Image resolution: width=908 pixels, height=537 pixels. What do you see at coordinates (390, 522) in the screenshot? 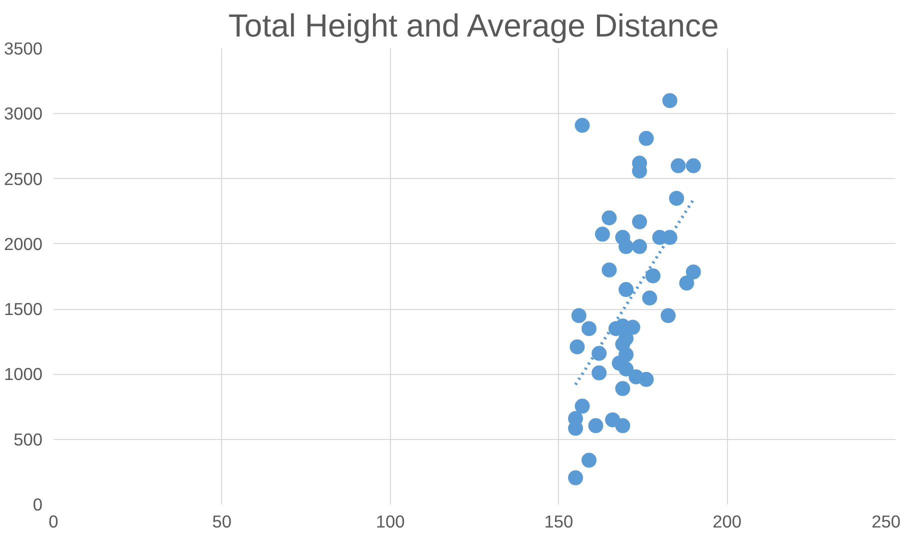
I see `x-tick-label: 100` at bounding box center [390, 522].